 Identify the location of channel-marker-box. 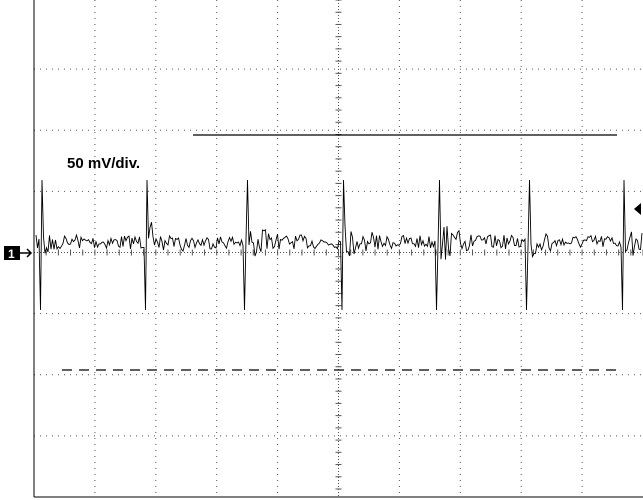
(12, 253).